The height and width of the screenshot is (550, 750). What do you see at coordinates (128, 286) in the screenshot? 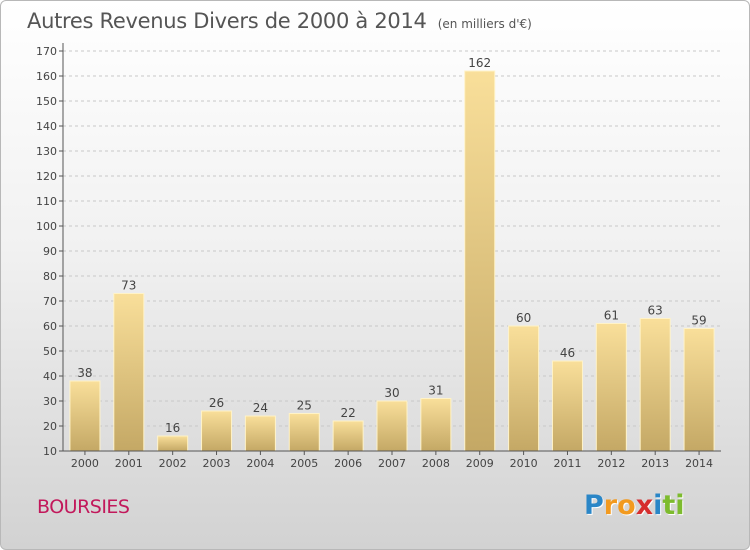
I see `value-label-2001: 73` at bounding box center [128, 286].